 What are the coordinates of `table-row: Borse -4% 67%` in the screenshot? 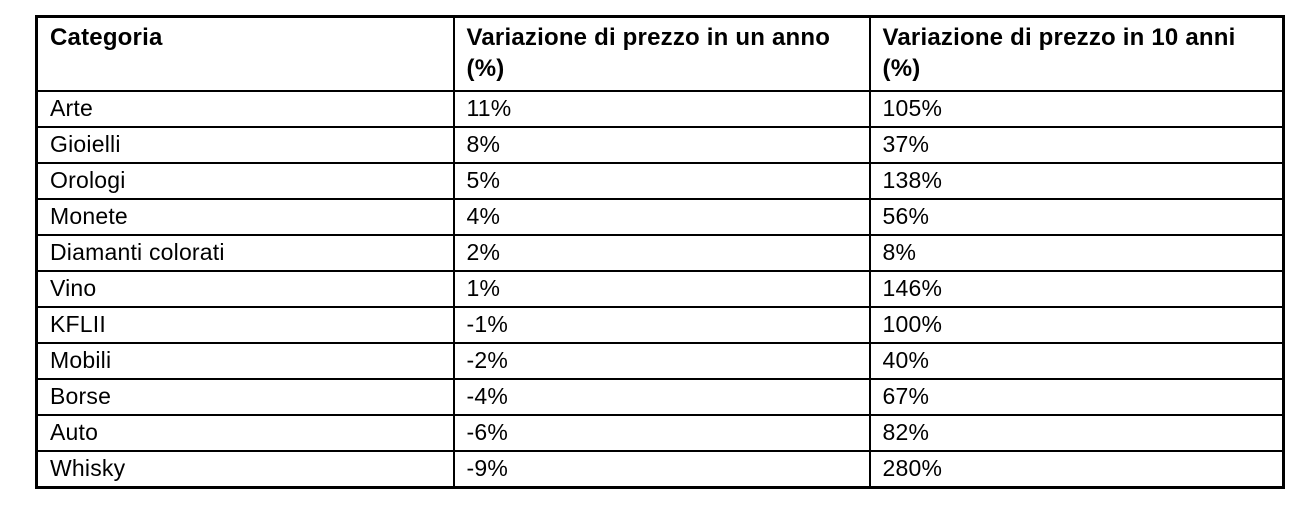 It's located at (660, 396).